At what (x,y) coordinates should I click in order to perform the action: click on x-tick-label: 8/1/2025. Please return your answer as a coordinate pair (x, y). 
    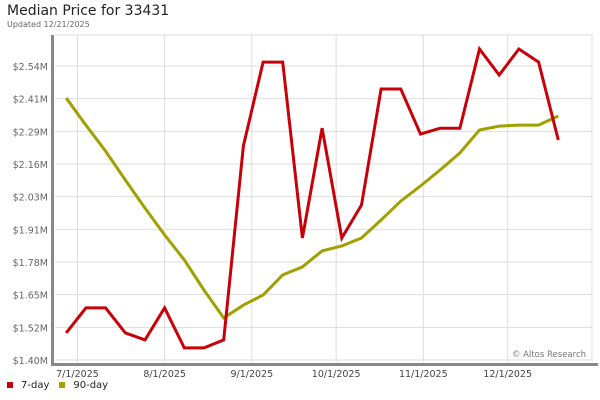
    Looking at the image, I should click on (164, 374).